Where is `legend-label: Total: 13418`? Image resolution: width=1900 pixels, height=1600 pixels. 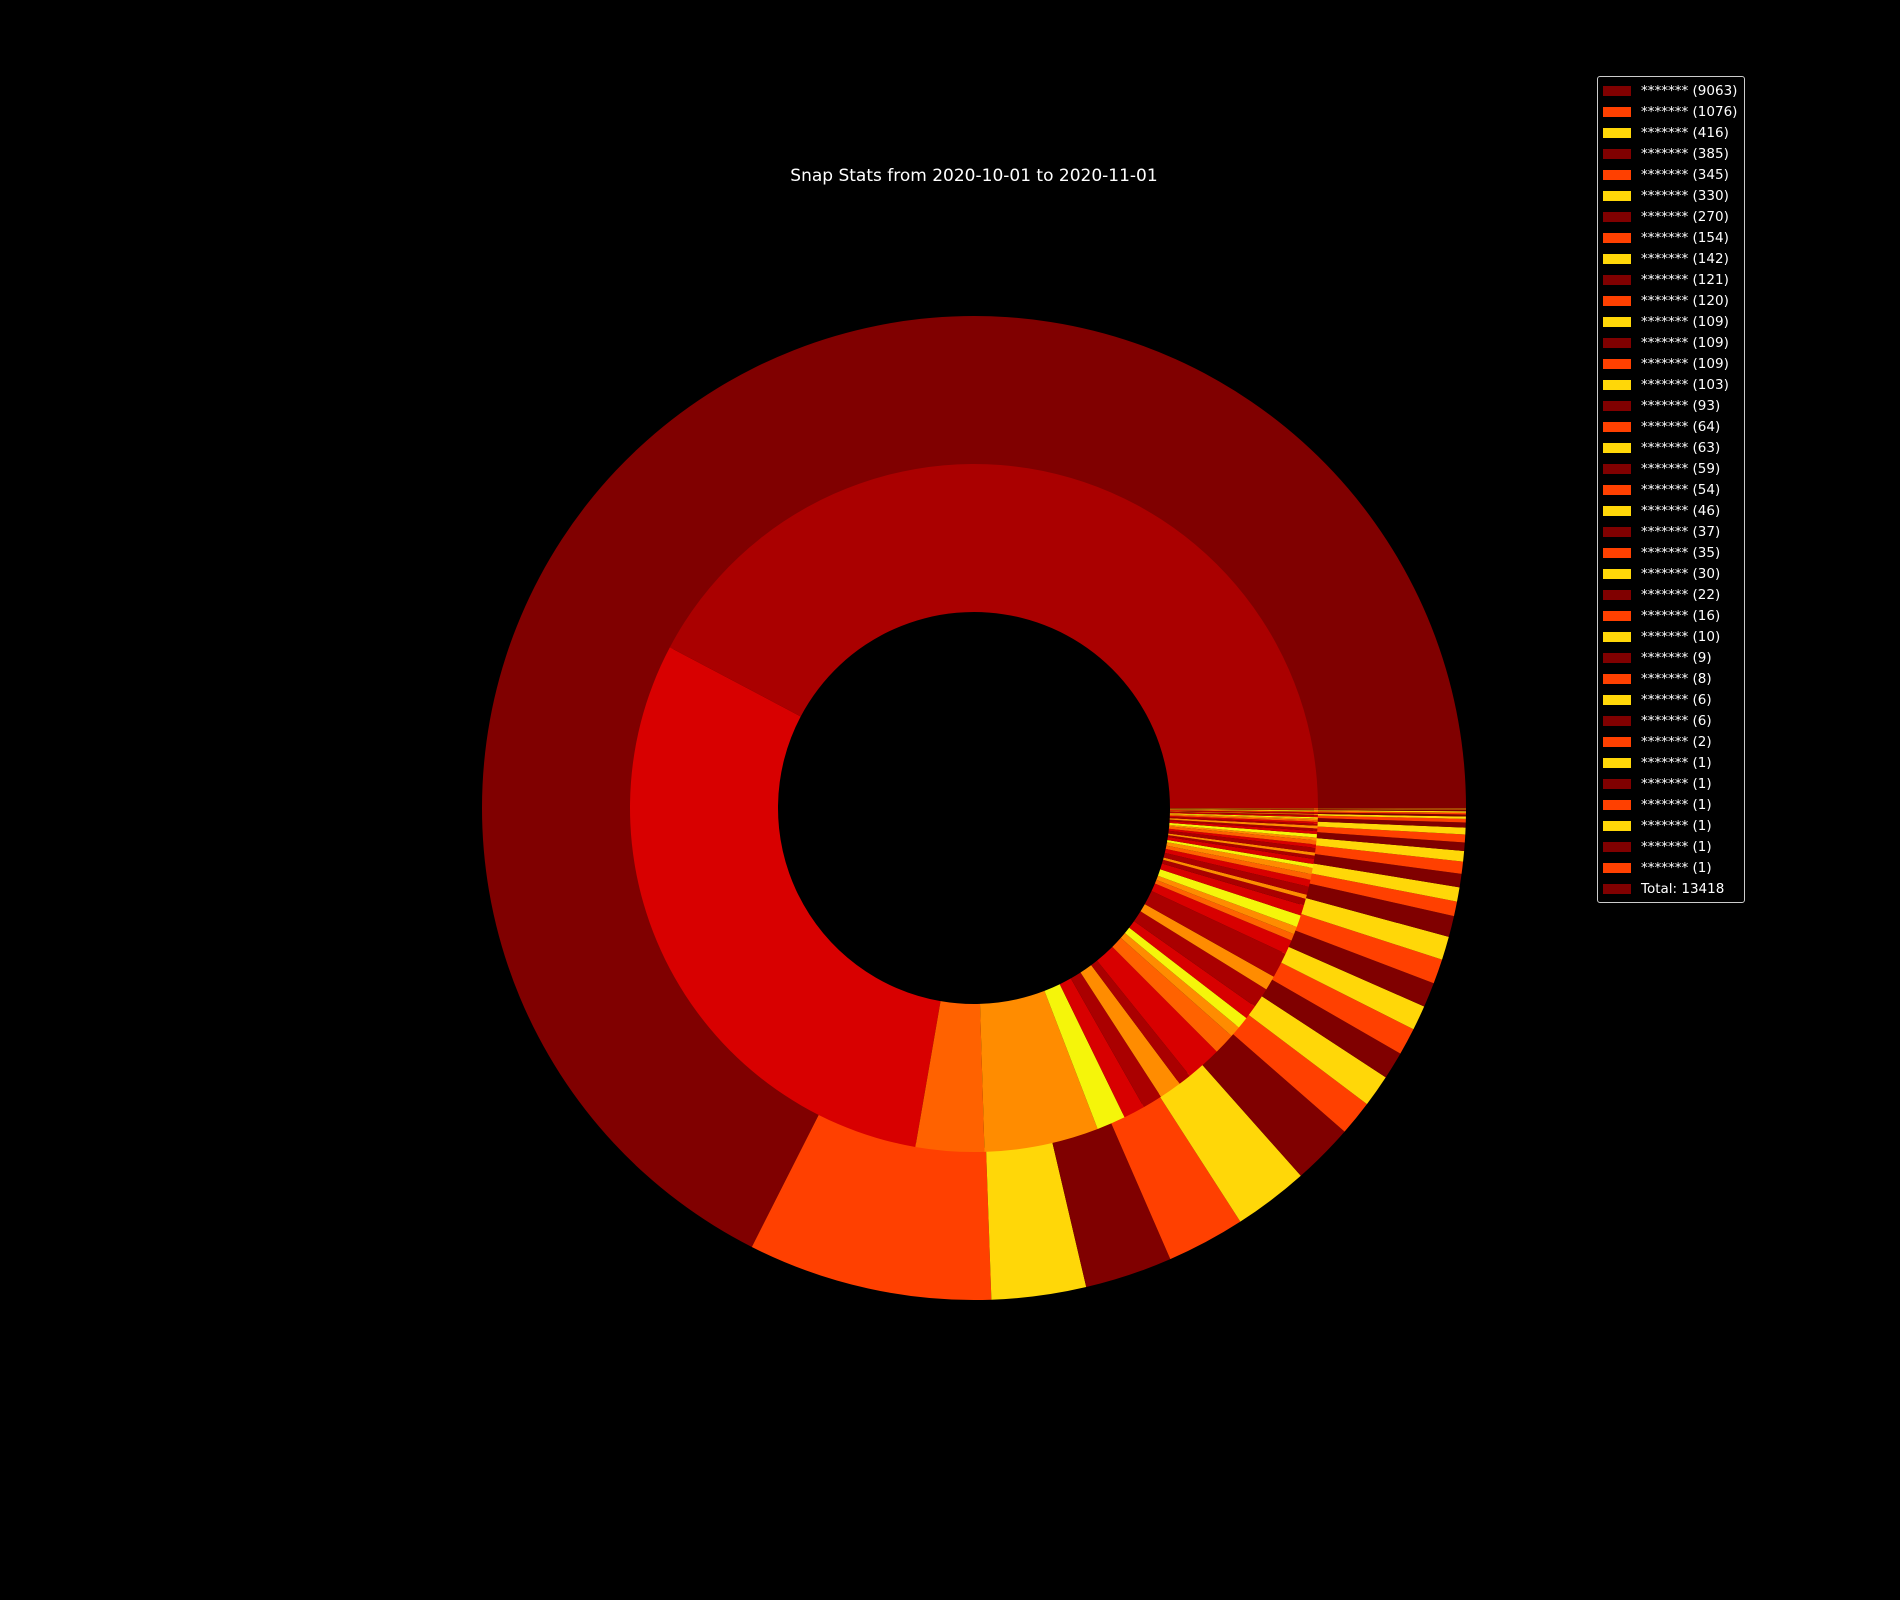
legend-label: Total: 13418 is located at coordinates (1683, 888).